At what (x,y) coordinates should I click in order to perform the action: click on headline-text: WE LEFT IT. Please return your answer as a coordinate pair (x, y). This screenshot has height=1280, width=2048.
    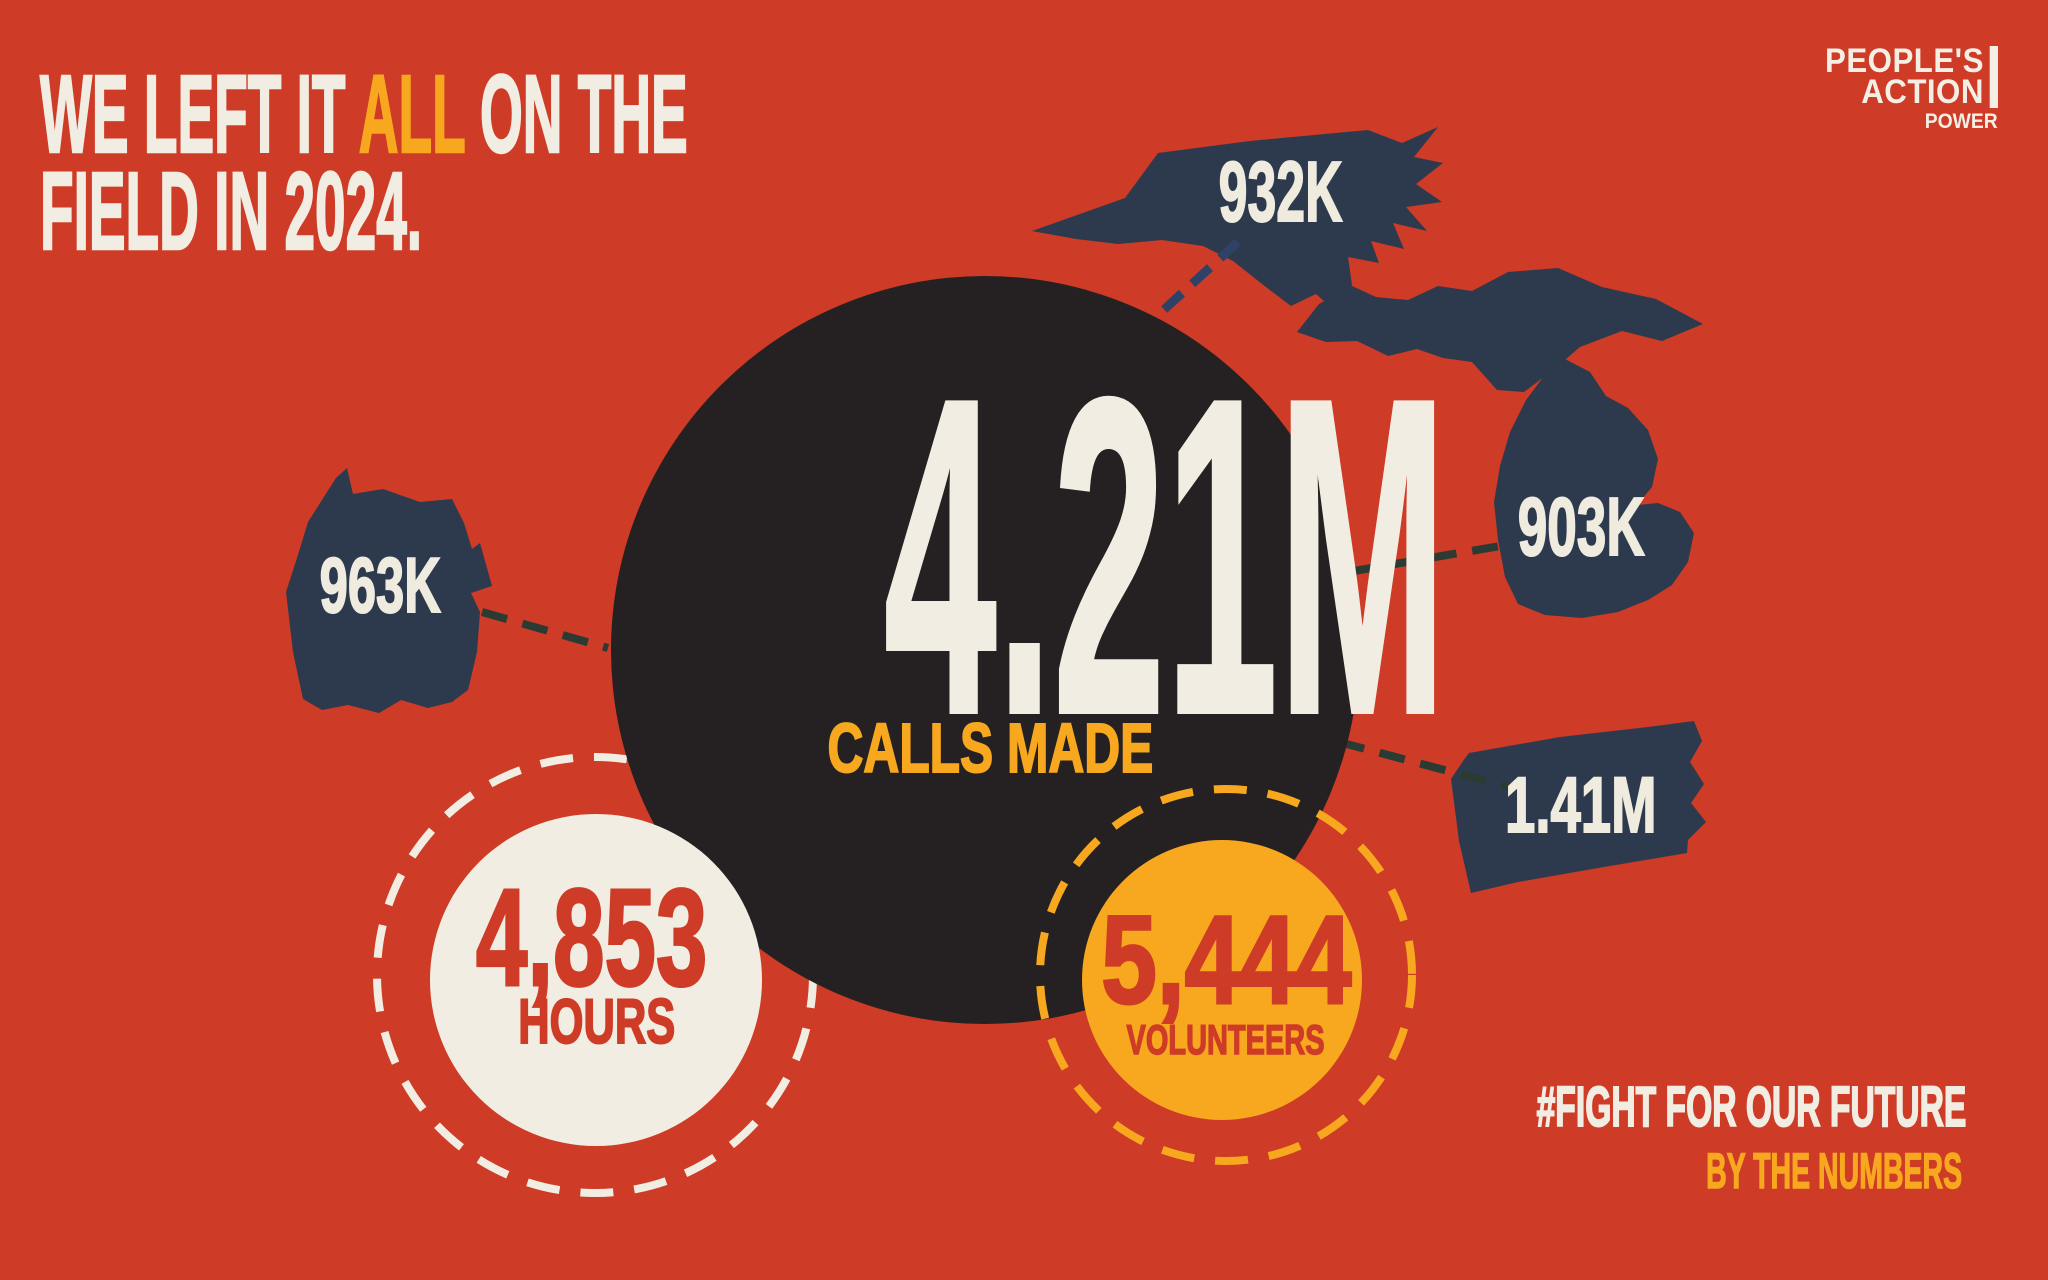
    Looking at the image, I should click on (199, 114).